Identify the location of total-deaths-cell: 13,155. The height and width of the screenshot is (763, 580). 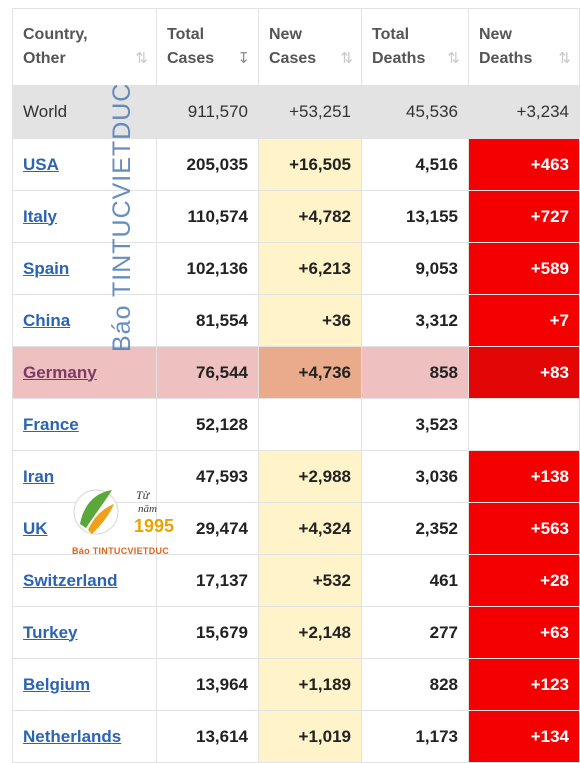
(415, 216).